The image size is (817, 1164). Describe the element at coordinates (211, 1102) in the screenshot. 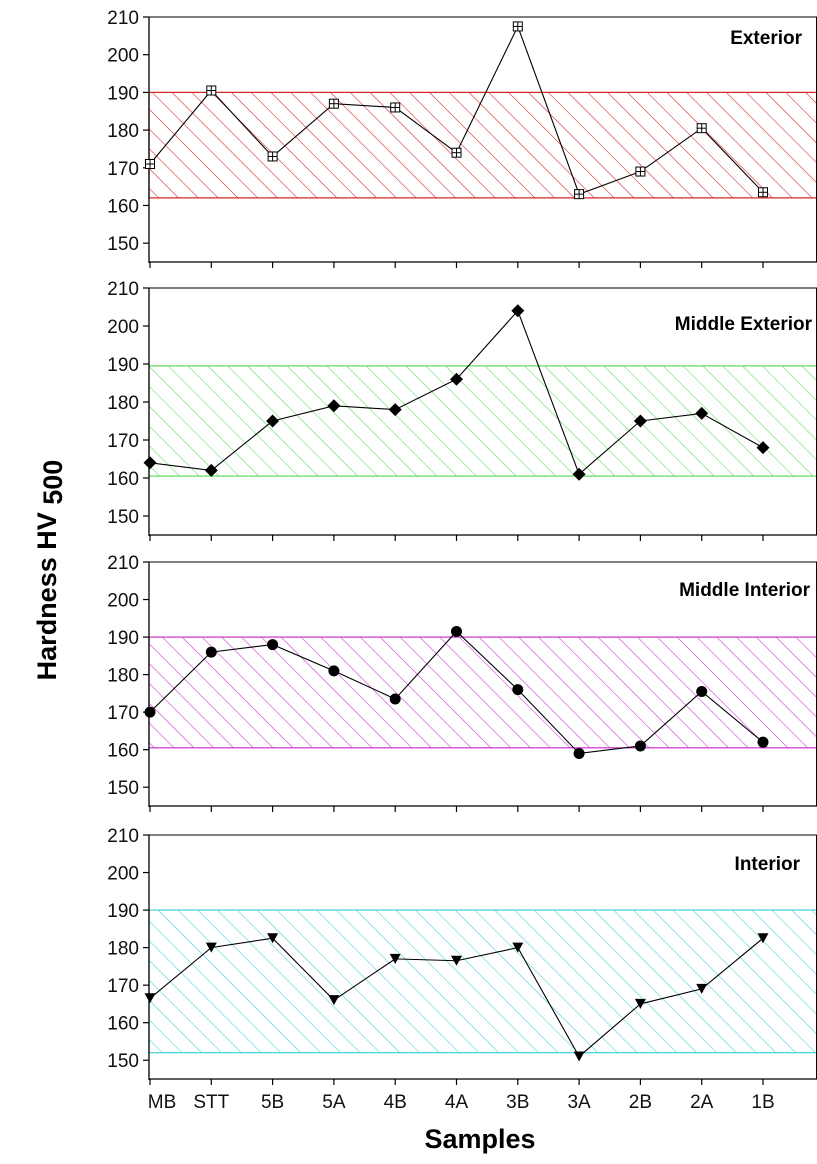

I see `x-tick-label: STT` at that location.